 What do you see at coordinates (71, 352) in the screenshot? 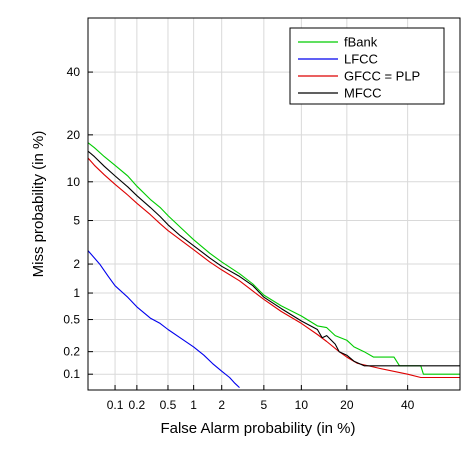
I see `y-tick-label: 0.2` at bounding box center [71, 352].